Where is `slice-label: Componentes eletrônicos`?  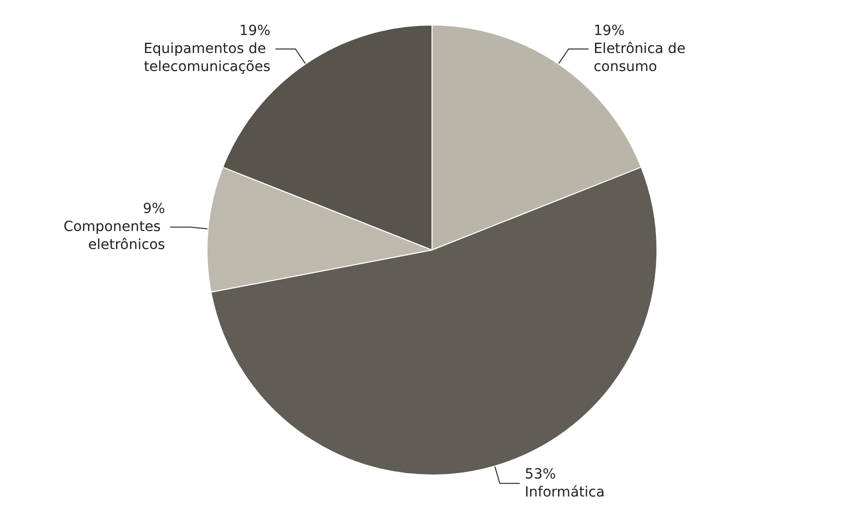 slice-label: Componentes eletrônicos is located at coordinates (114, 236).